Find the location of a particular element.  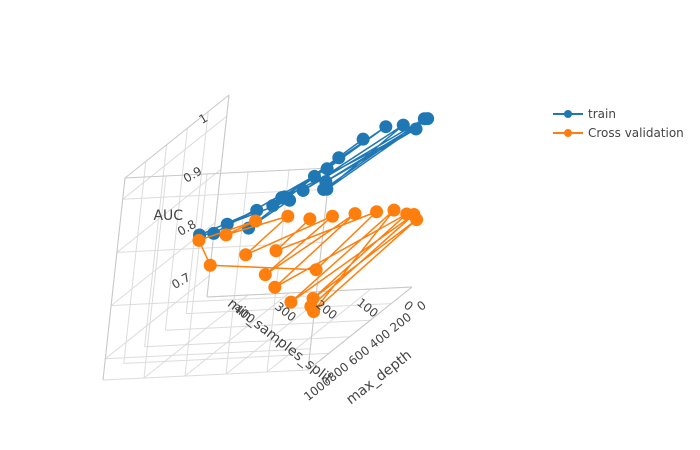

legend-item-train: train is located at coordinates (584, 114).